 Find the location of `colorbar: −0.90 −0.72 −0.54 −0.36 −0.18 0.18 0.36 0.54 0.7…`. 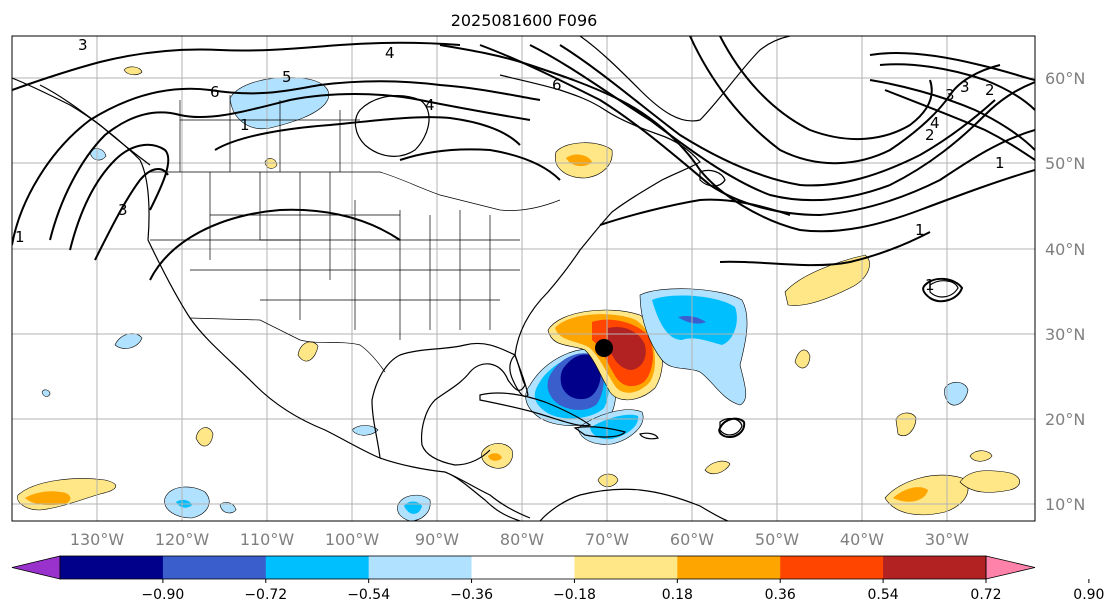

colorbar: −0.90 −0.72 −0.54 −0.36 −0.18 0.18 0.36 0.54 0.7… is located at coordinates (557, 579).